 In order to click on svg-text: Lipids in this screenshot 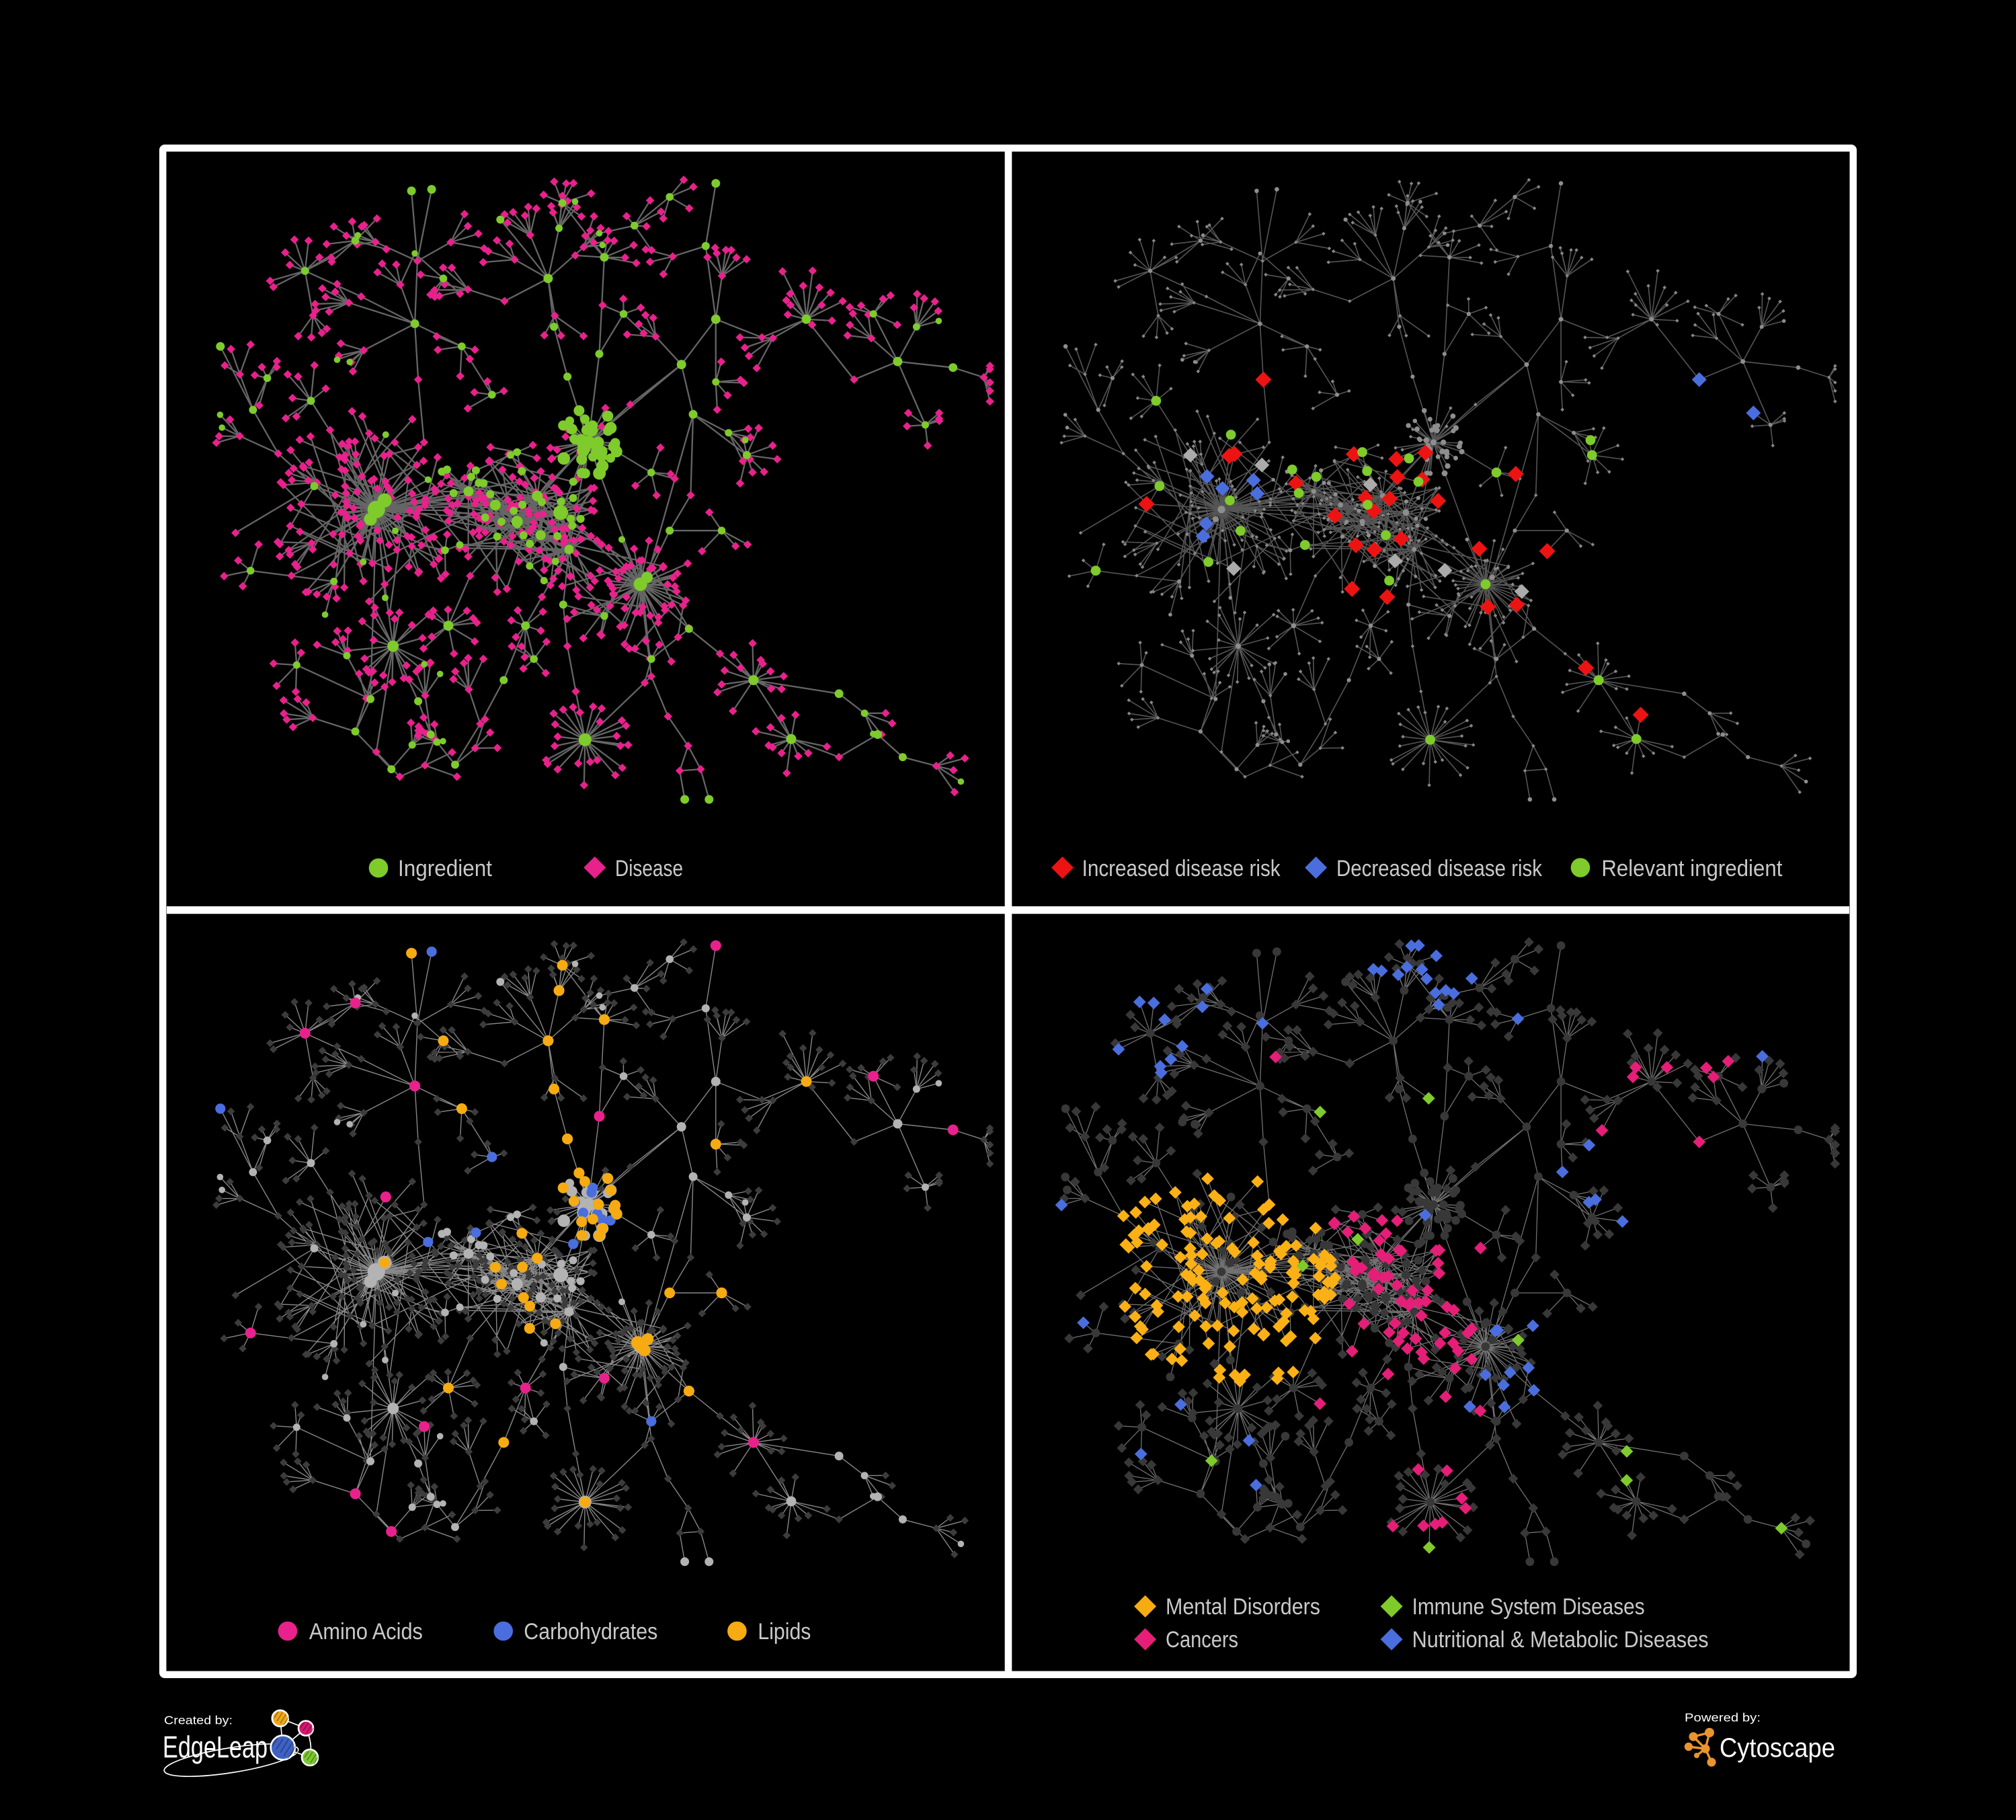, I will do `click(784, 1632)`.